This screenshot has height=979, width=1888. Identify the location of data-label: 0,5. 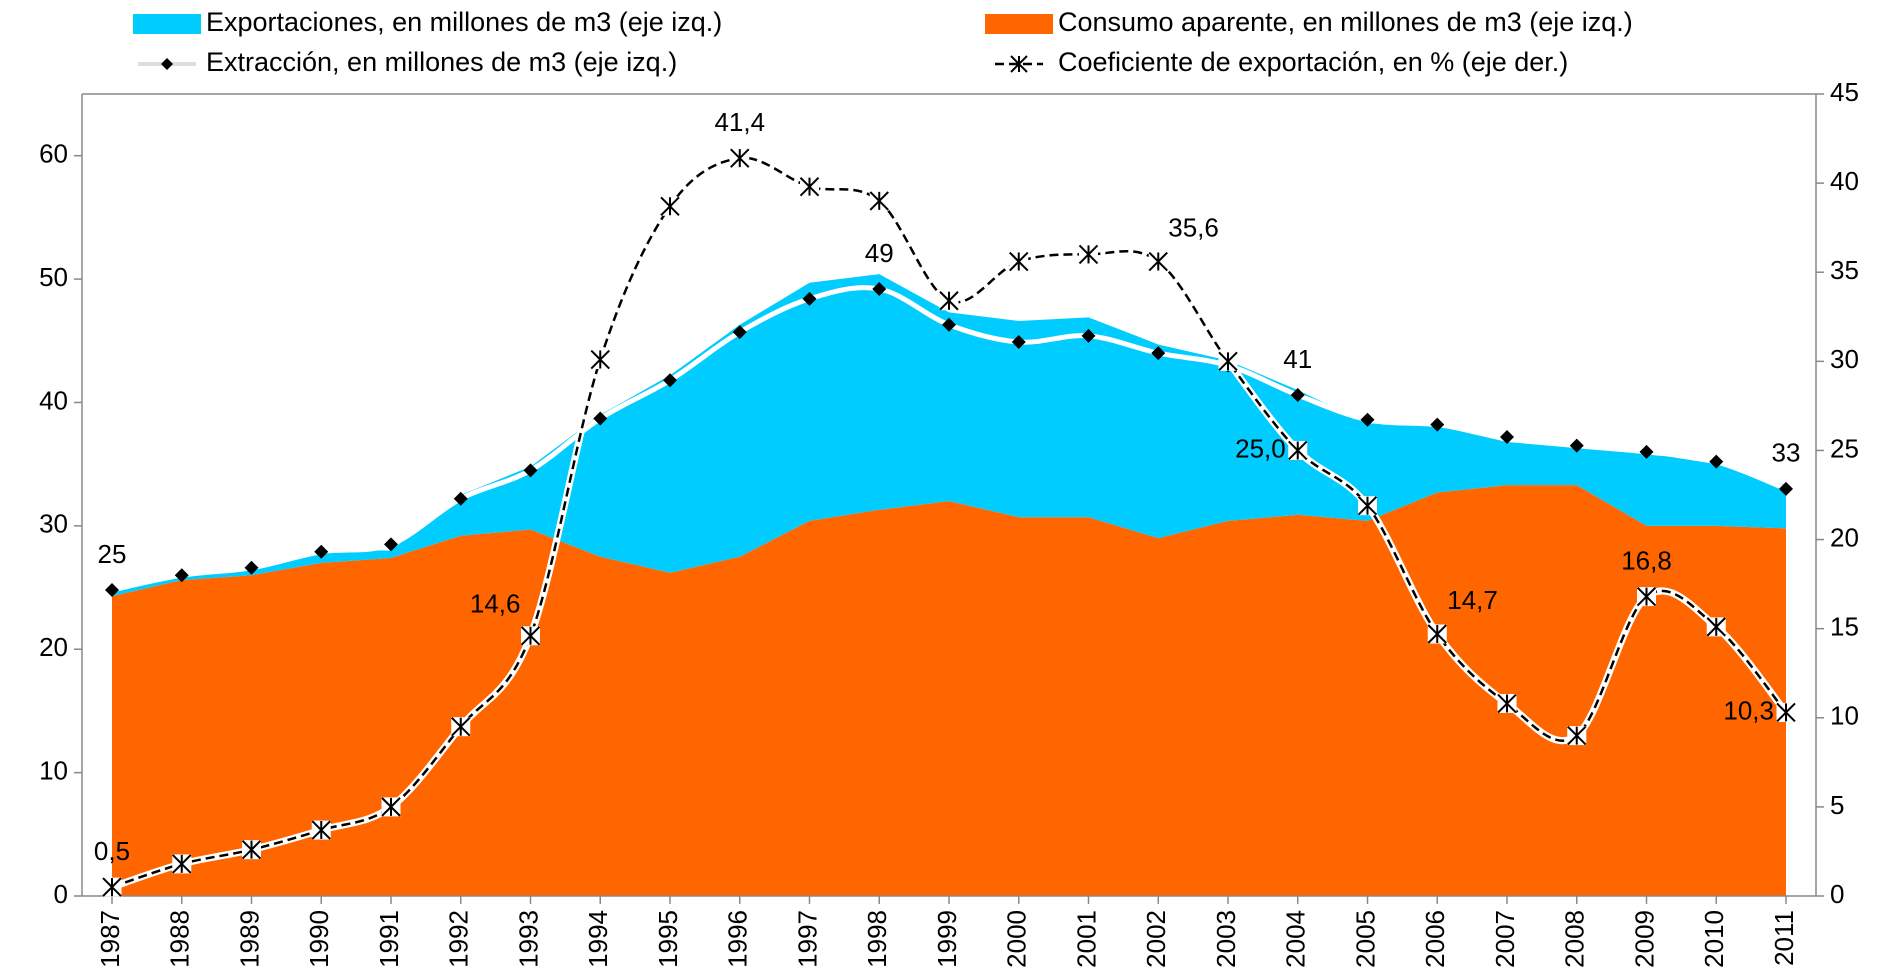
(112, 851).